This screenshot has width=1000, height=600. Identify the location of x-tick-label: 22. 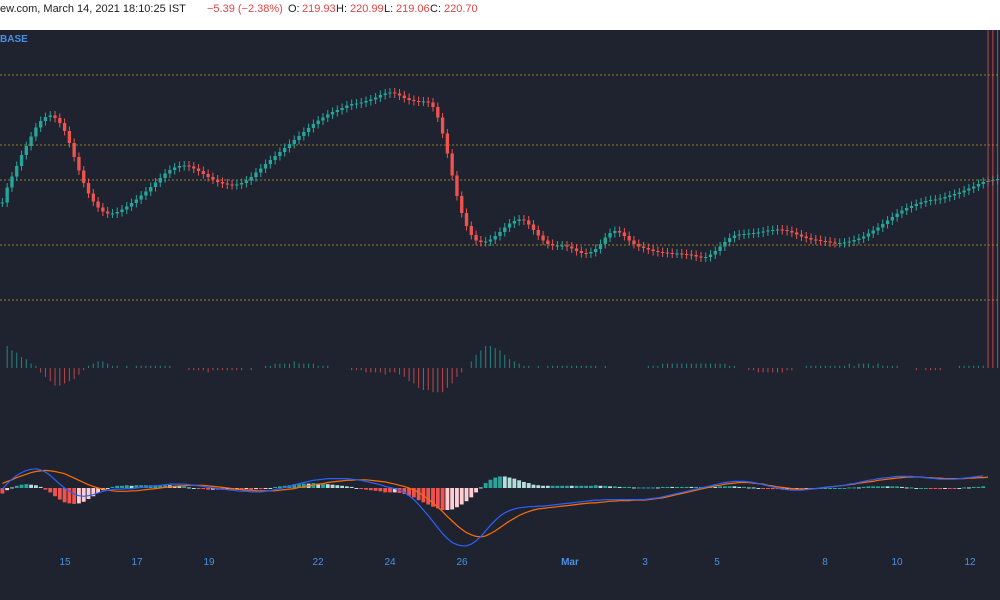
(318, 562).